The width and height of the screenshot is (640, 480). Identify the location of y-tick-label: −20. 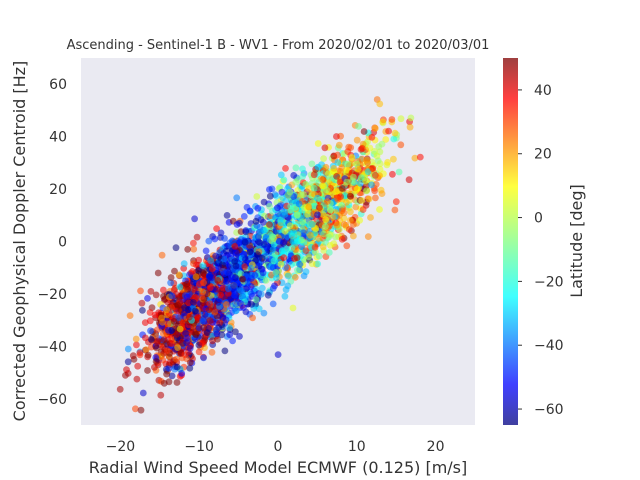
(52, 295).